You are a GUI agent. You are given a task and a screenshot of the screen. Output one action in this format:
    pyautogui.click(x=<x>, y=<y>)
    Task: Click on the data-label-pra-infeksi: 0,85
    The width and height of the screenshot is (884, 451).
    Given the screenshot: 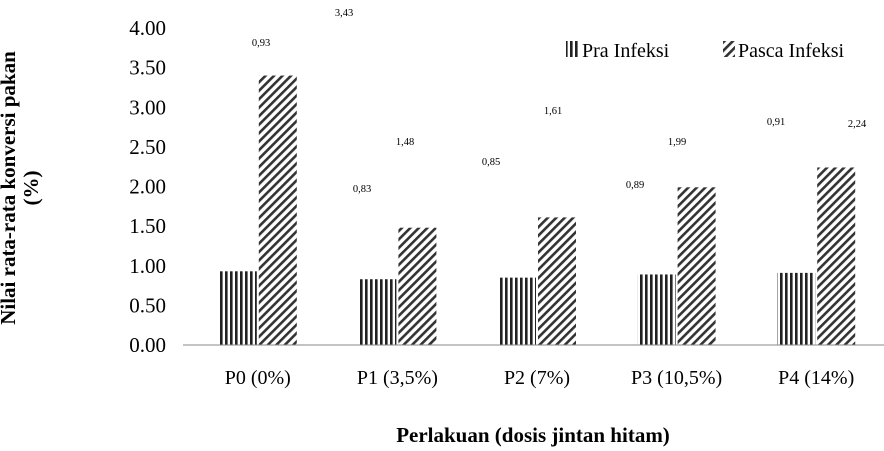 What is the action you would take?
    pyautogui.click(x=491, y=162)
    